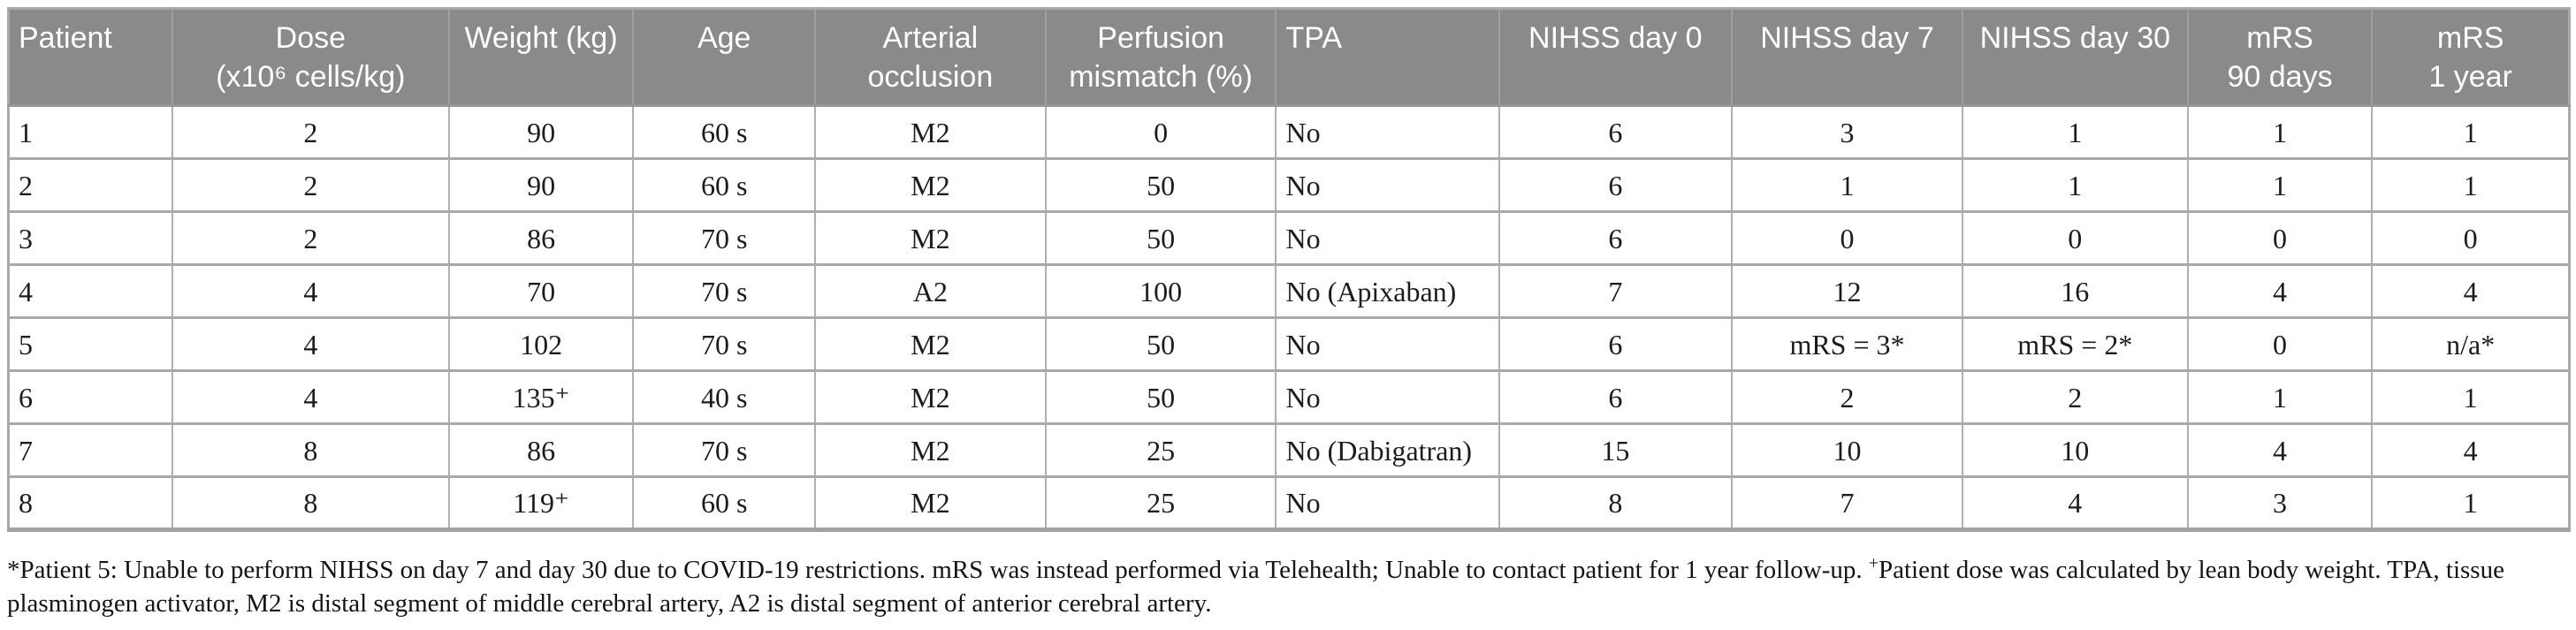 The image size is (2576, 630). Describe the element at coordinates (90, 57) in the screenshot. I see `column-header-1: Patient` at that location.